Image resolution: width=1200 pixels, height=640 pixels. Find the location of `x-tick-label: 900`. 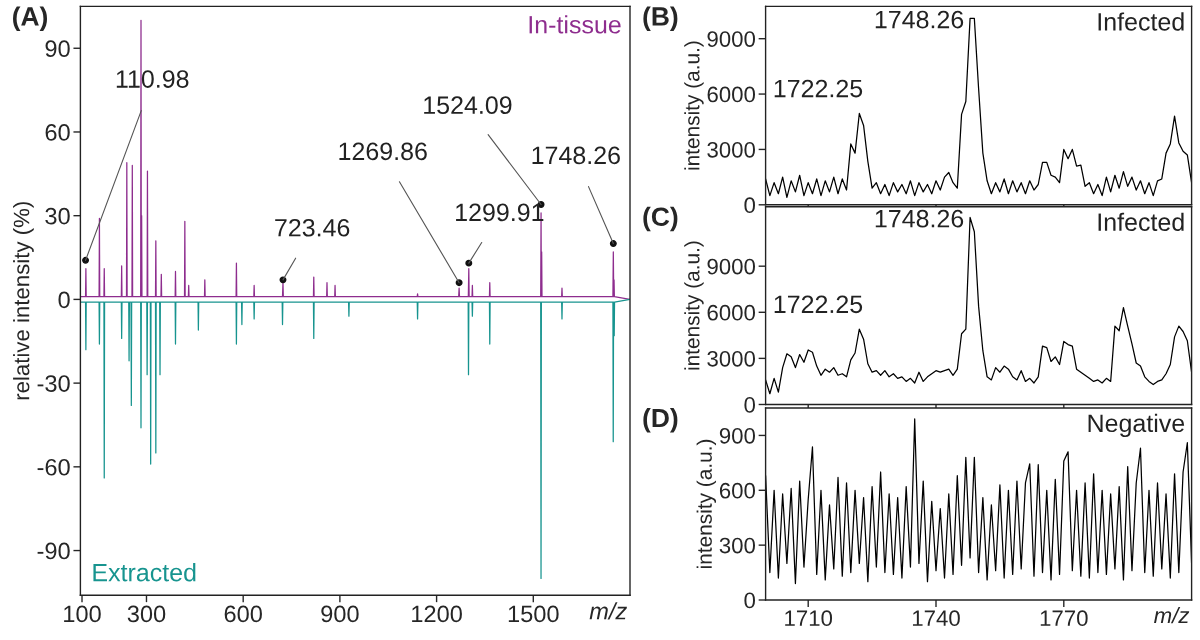

x-tick-label: 900 is located at coordinates (340, 614).